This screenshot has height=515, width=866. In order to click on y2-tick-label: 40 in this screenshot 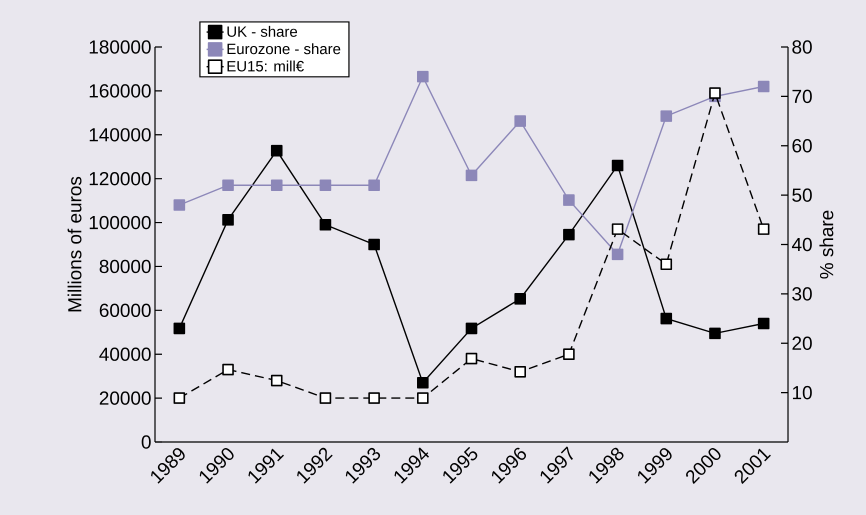, I will do `click(802, 245)`.